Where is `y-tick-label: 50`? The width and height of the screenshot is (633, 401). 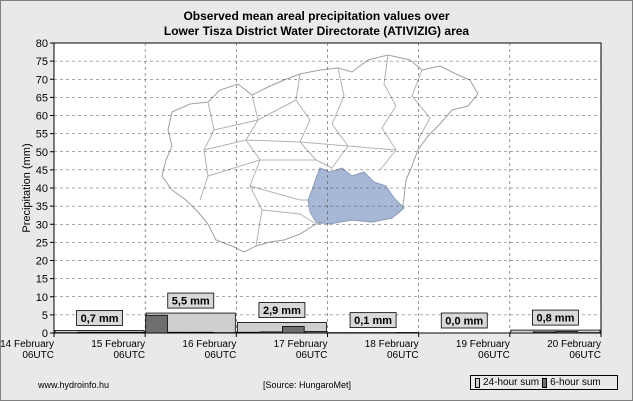
y-tick-label: 50 is located at coordinates (42, 153).